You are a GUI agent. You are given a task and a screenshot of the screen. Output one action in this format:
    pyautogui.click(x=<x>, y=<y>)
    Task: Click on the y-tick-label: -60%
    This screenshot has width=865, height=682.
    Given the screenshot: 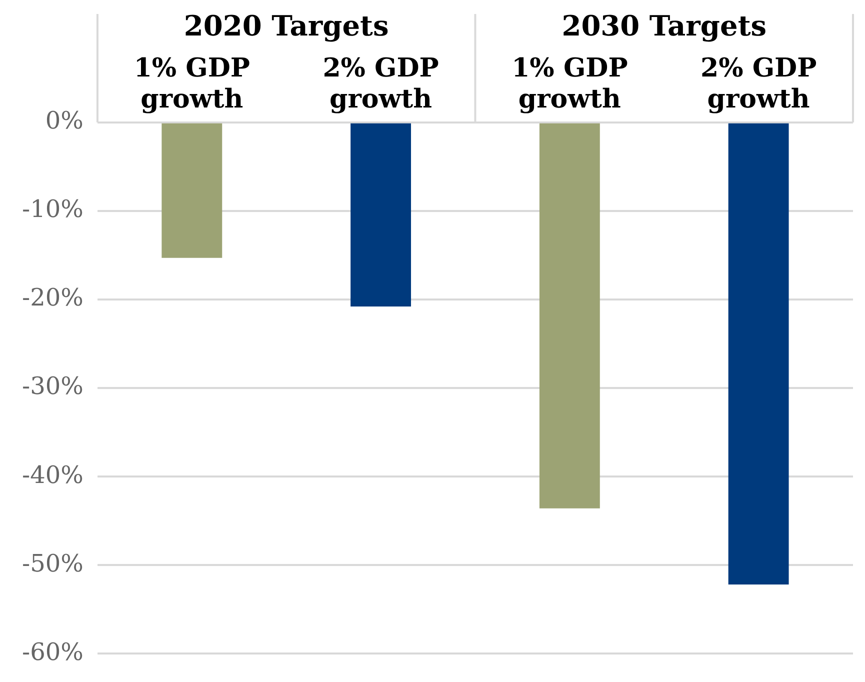 What is the action you would take?
    pyautogui.click(x=53, y=652)
    